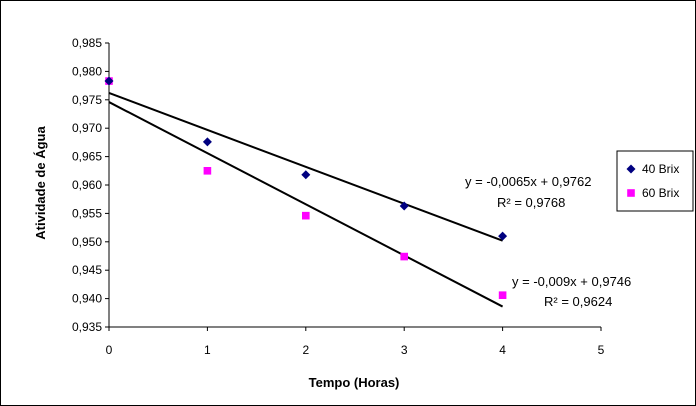 The height and width of the screenshot is (406, 696). What do you see at coordinates (87, 327) in the screenshot?
I see `y-tick-label: 0,935` at bounding box center [87, 327].